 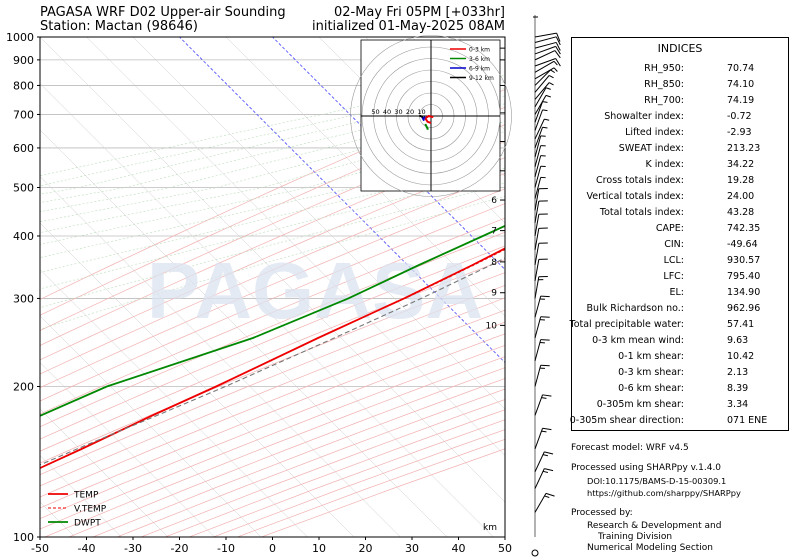 What do you see at coordinates (679, 423) in the screenshot?
I see `index-row: 0-305m shear direction: 071 ENE` at bounding box center [679, 423].